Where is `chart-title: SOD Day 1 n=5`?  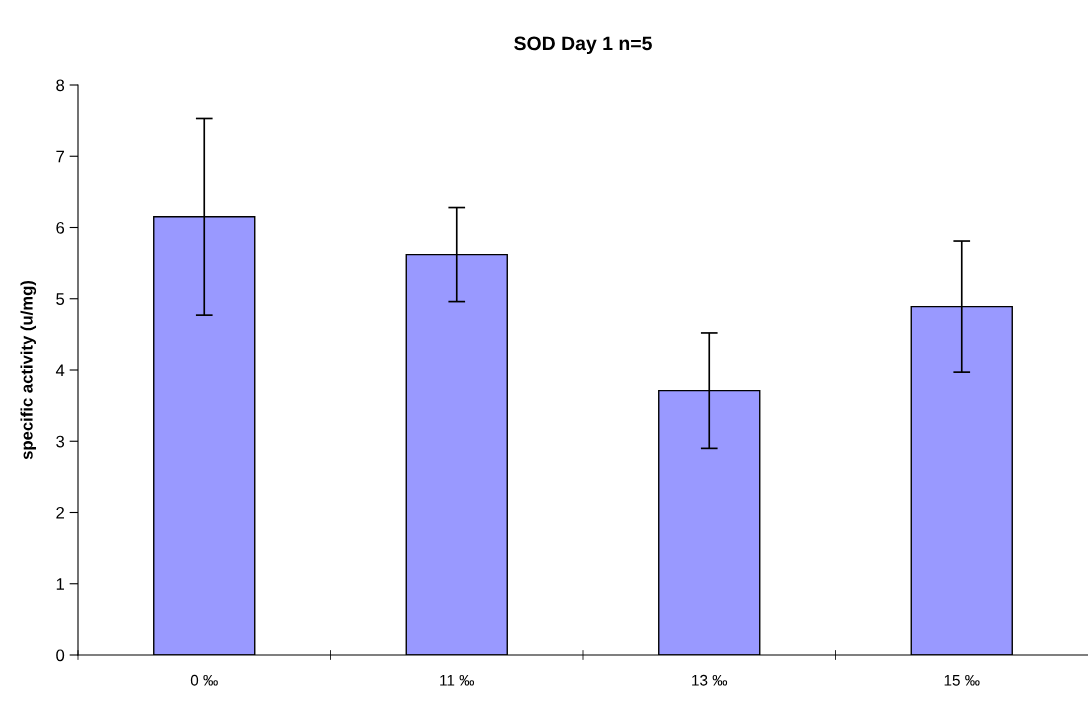 chart-title: SOD Day 1 n=5 is located at coordinates (583, 45).